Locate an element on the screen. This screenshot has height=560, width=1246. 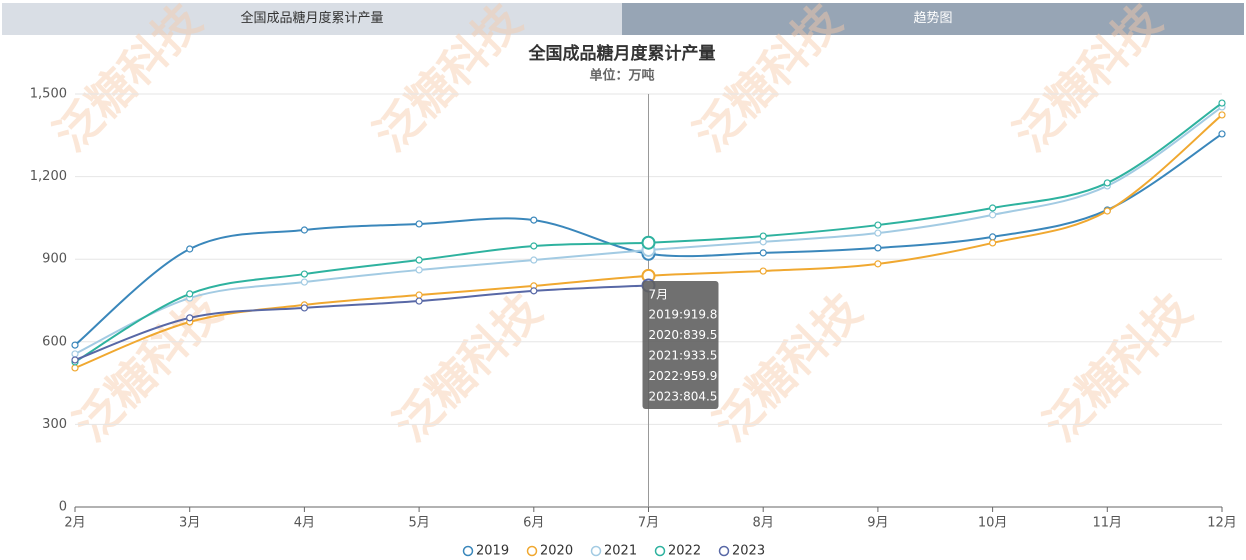
x-tick-label: 2月 is located at coordinates (74, 523).